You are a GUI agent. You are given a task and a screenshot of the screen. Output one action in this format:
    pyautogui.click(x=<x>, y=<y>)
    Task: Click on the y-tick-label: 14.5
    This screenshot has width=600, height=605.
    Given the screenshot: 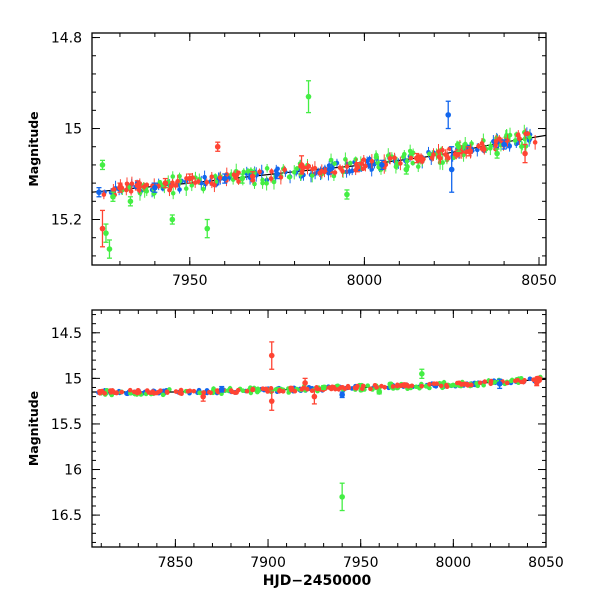 What is the action you would take?
    pyautogui.click(x=66, y=334)
    